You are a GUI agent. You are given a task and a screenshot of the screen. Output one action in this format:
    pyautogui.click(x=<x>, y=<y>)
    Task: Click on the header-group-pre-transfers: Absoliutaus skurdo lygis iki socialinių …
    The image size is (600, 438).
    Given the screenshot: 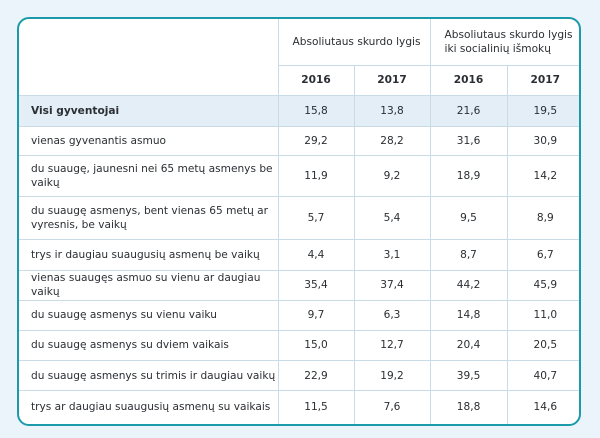 What is the action you would take?
    pyautogui.click(x=504, y=42)
    